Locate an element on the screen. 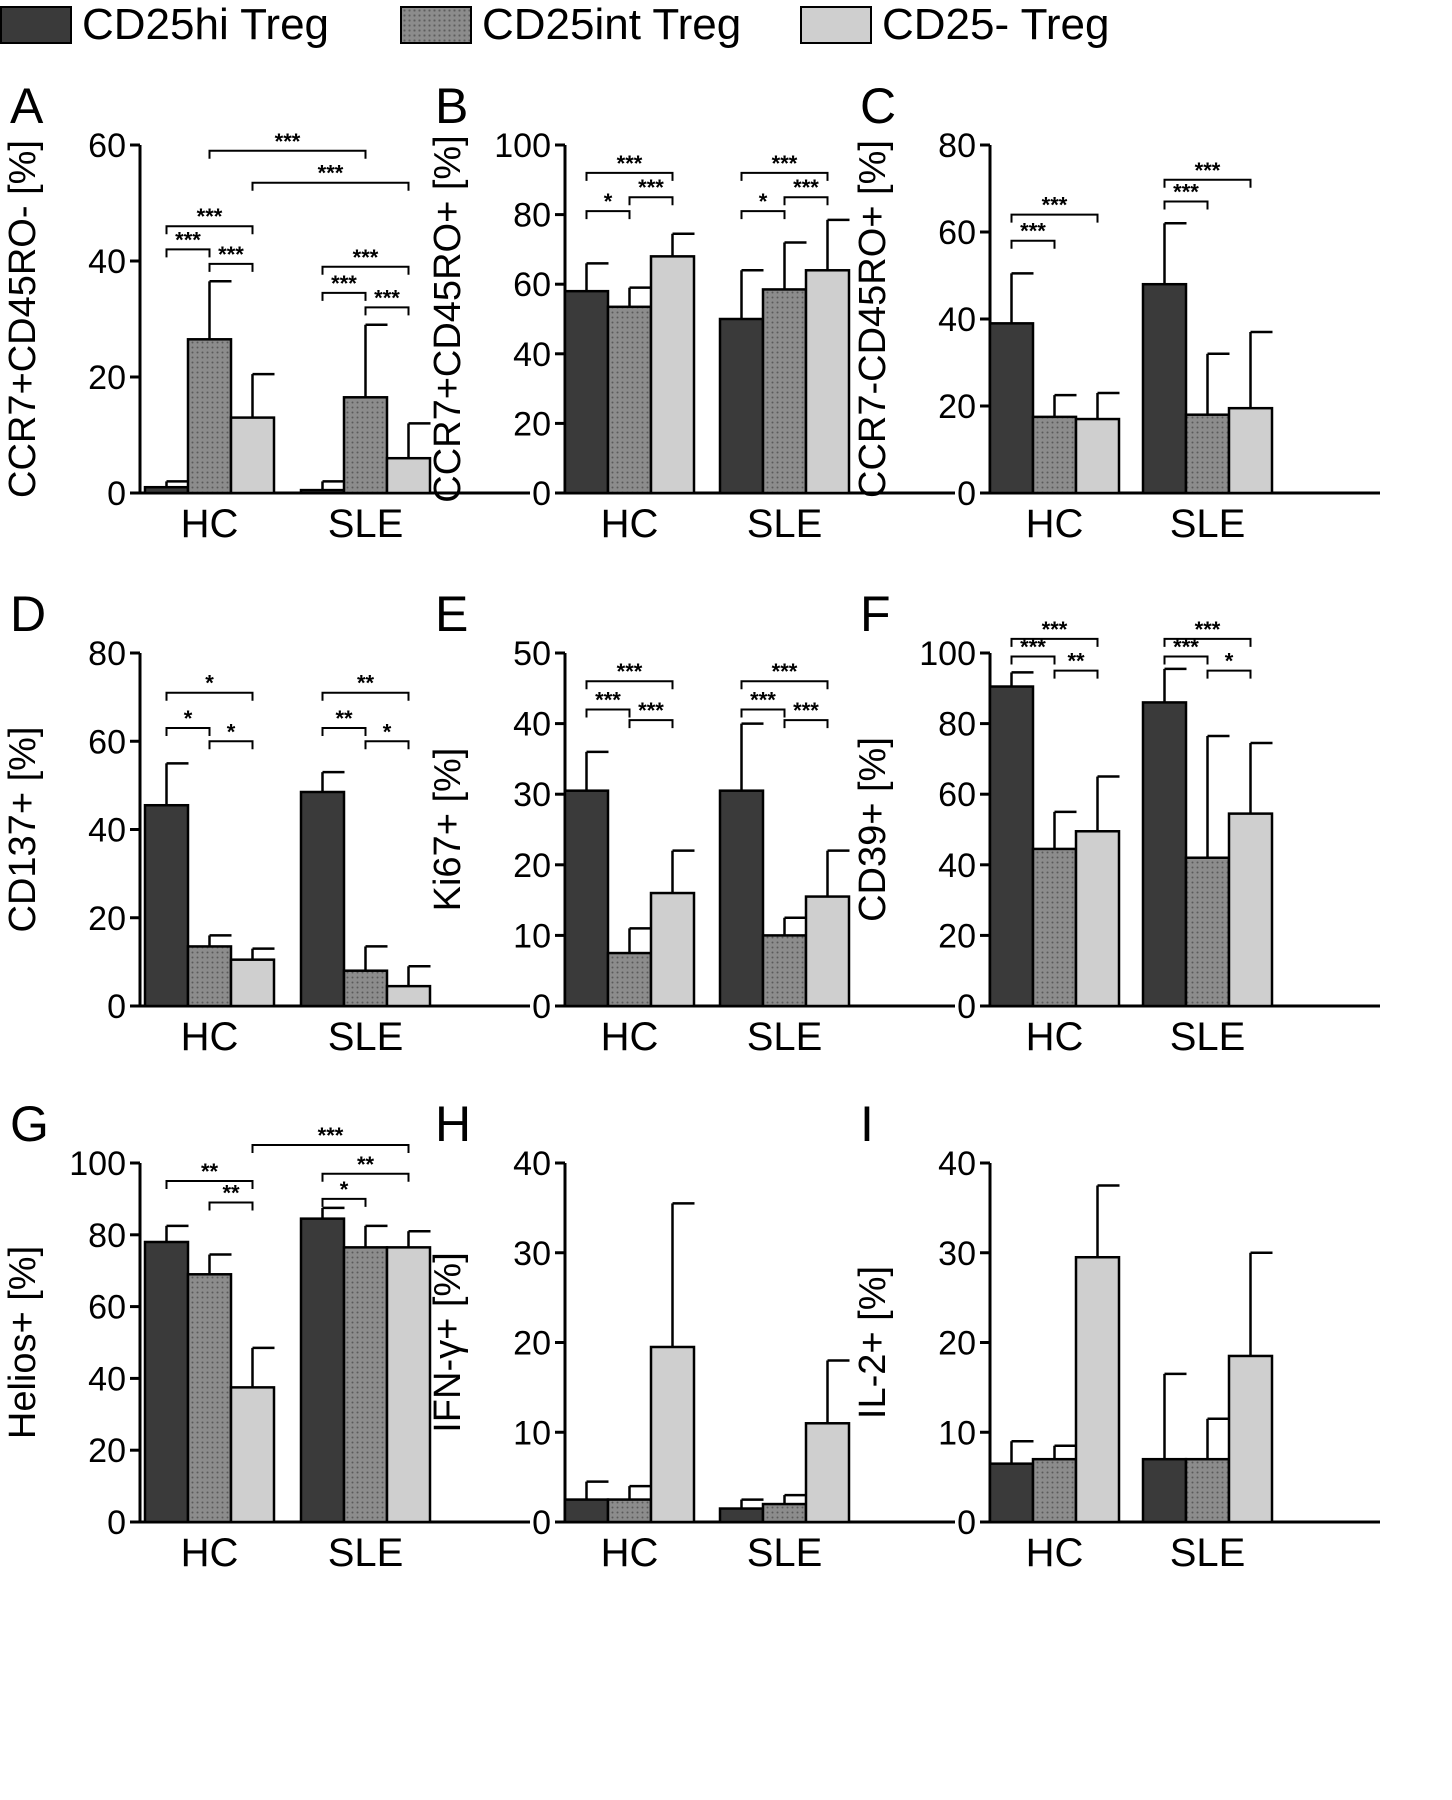  bar-a-hc-cd25int is located at coordinates (209, 416).